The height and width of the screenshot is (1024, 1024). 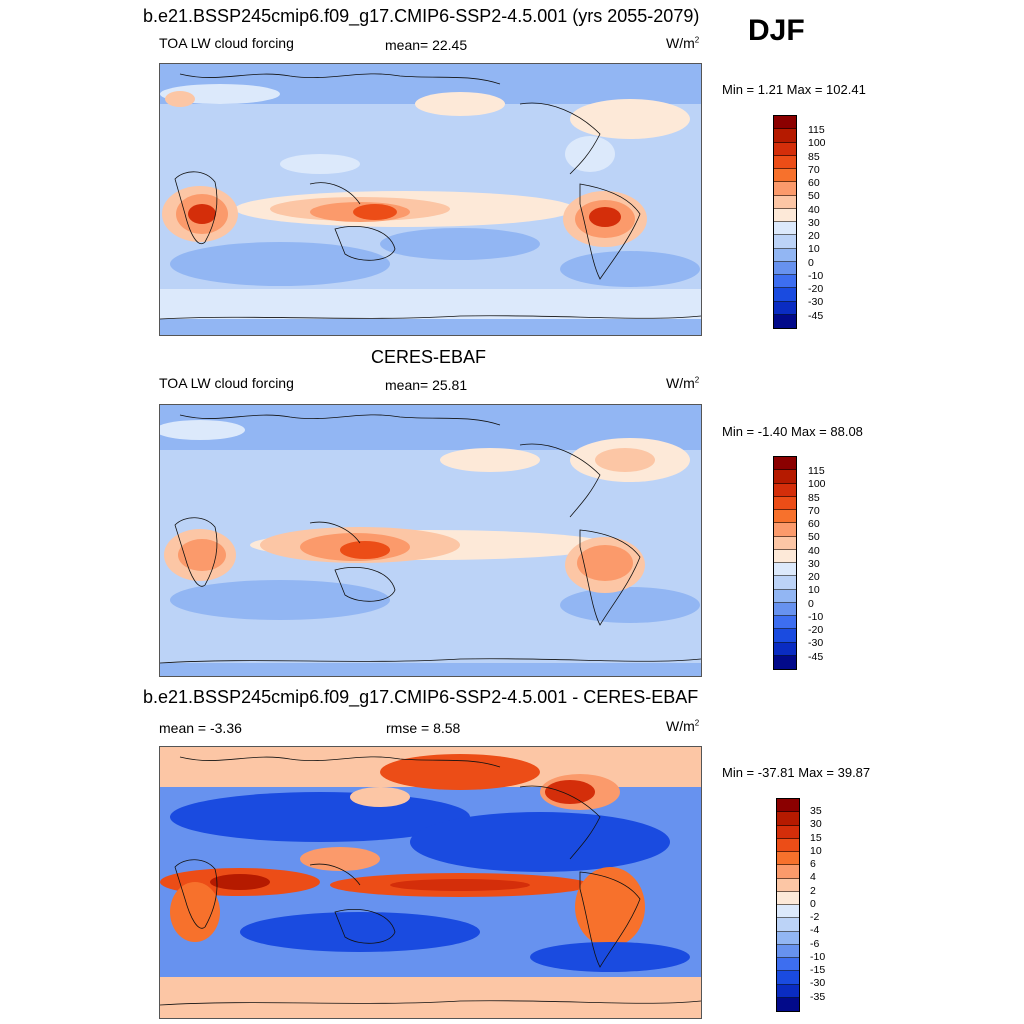 I want to click on panel-3-mean-label: mean = -3.36, so click(x=200, y=728).